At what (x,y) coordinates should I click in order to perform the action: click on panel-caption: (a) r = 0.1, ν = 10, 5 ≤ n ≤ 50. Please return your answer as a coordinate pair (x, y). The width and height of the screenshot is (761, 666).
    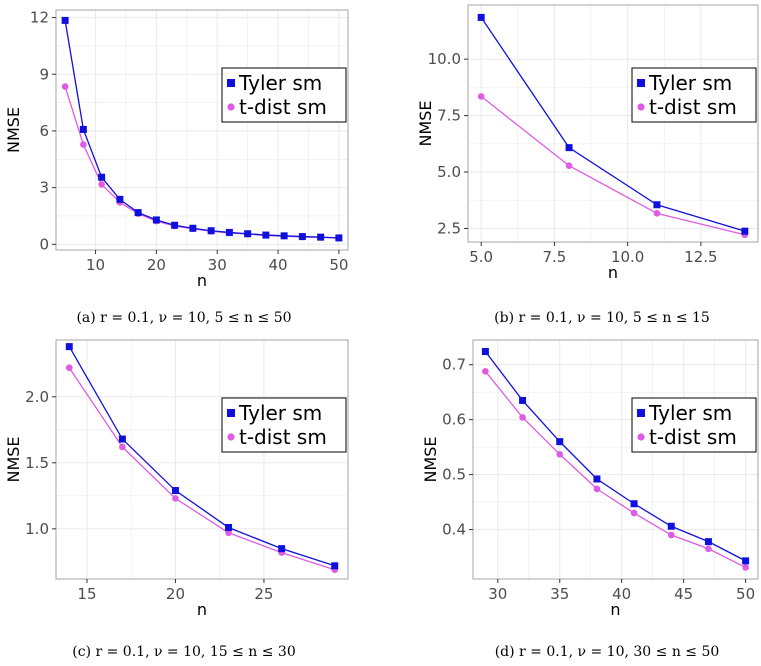
    Looking at the image, I should click on (183, 318).